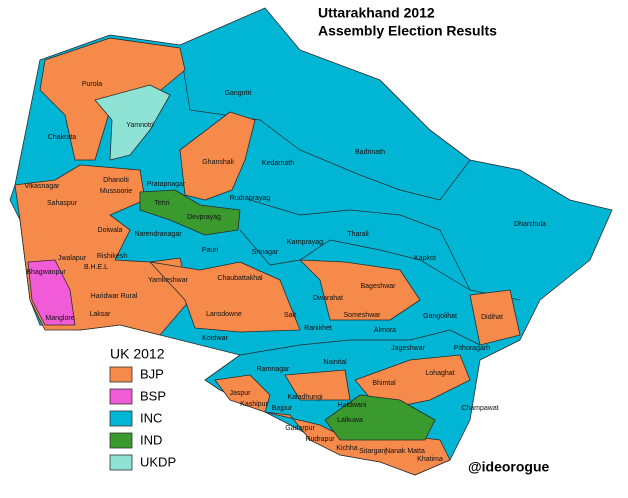  Describe the element at coordinates (363, 315) in the screenshot. I see `constituency-label: Someshwar` at that location.